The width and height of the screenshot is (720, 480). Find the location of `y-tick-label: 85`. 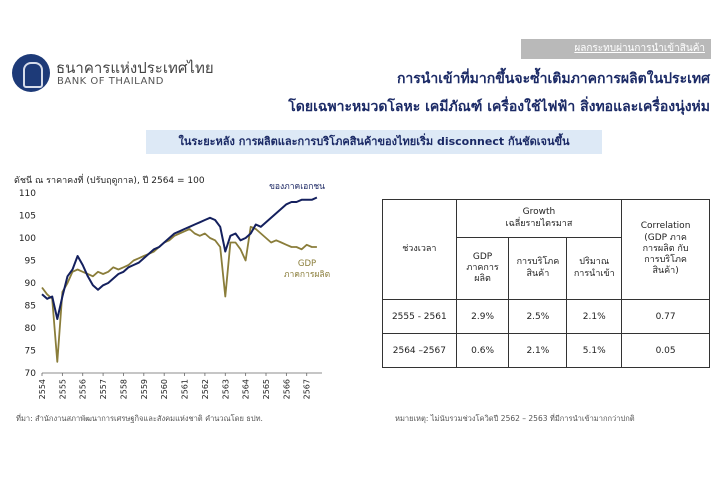

y-tick-label: 85 is located at coordinates (30, 307).